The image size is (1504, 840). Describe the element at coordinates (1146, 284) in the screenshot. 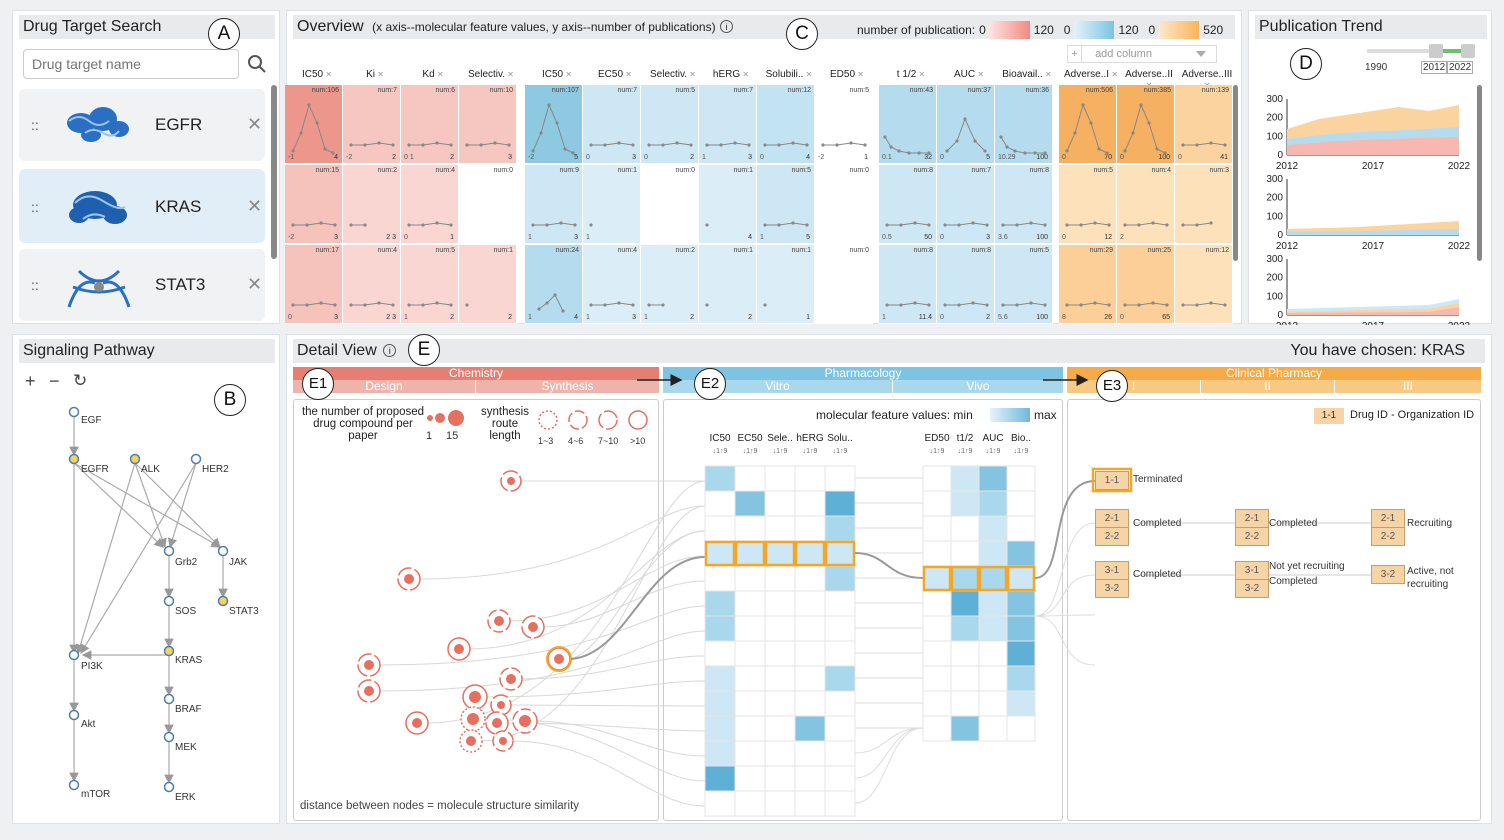

I see `overview-cell: num:25 0 65` at that location.